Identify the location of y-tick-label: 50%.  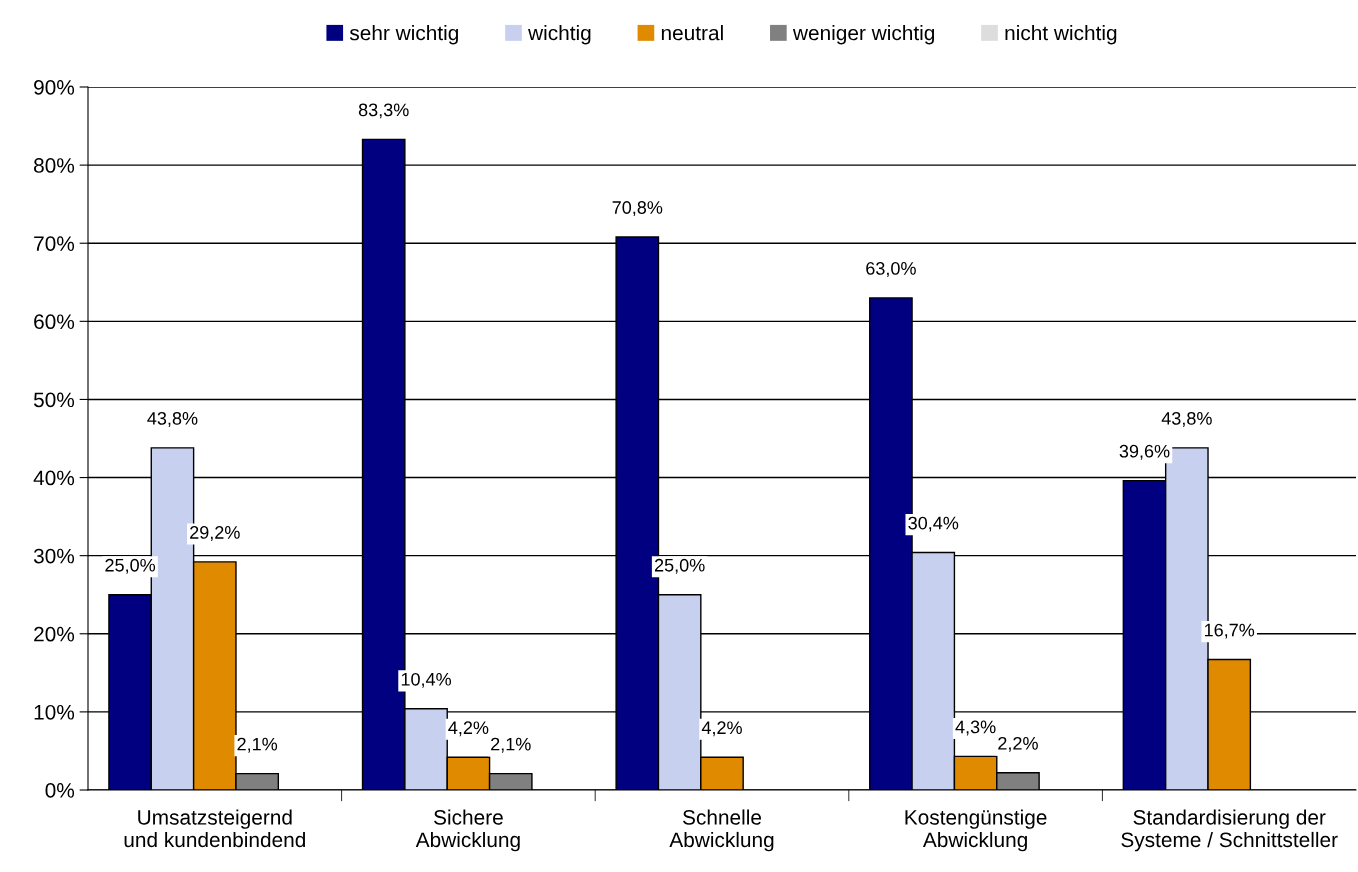
(54, 400).